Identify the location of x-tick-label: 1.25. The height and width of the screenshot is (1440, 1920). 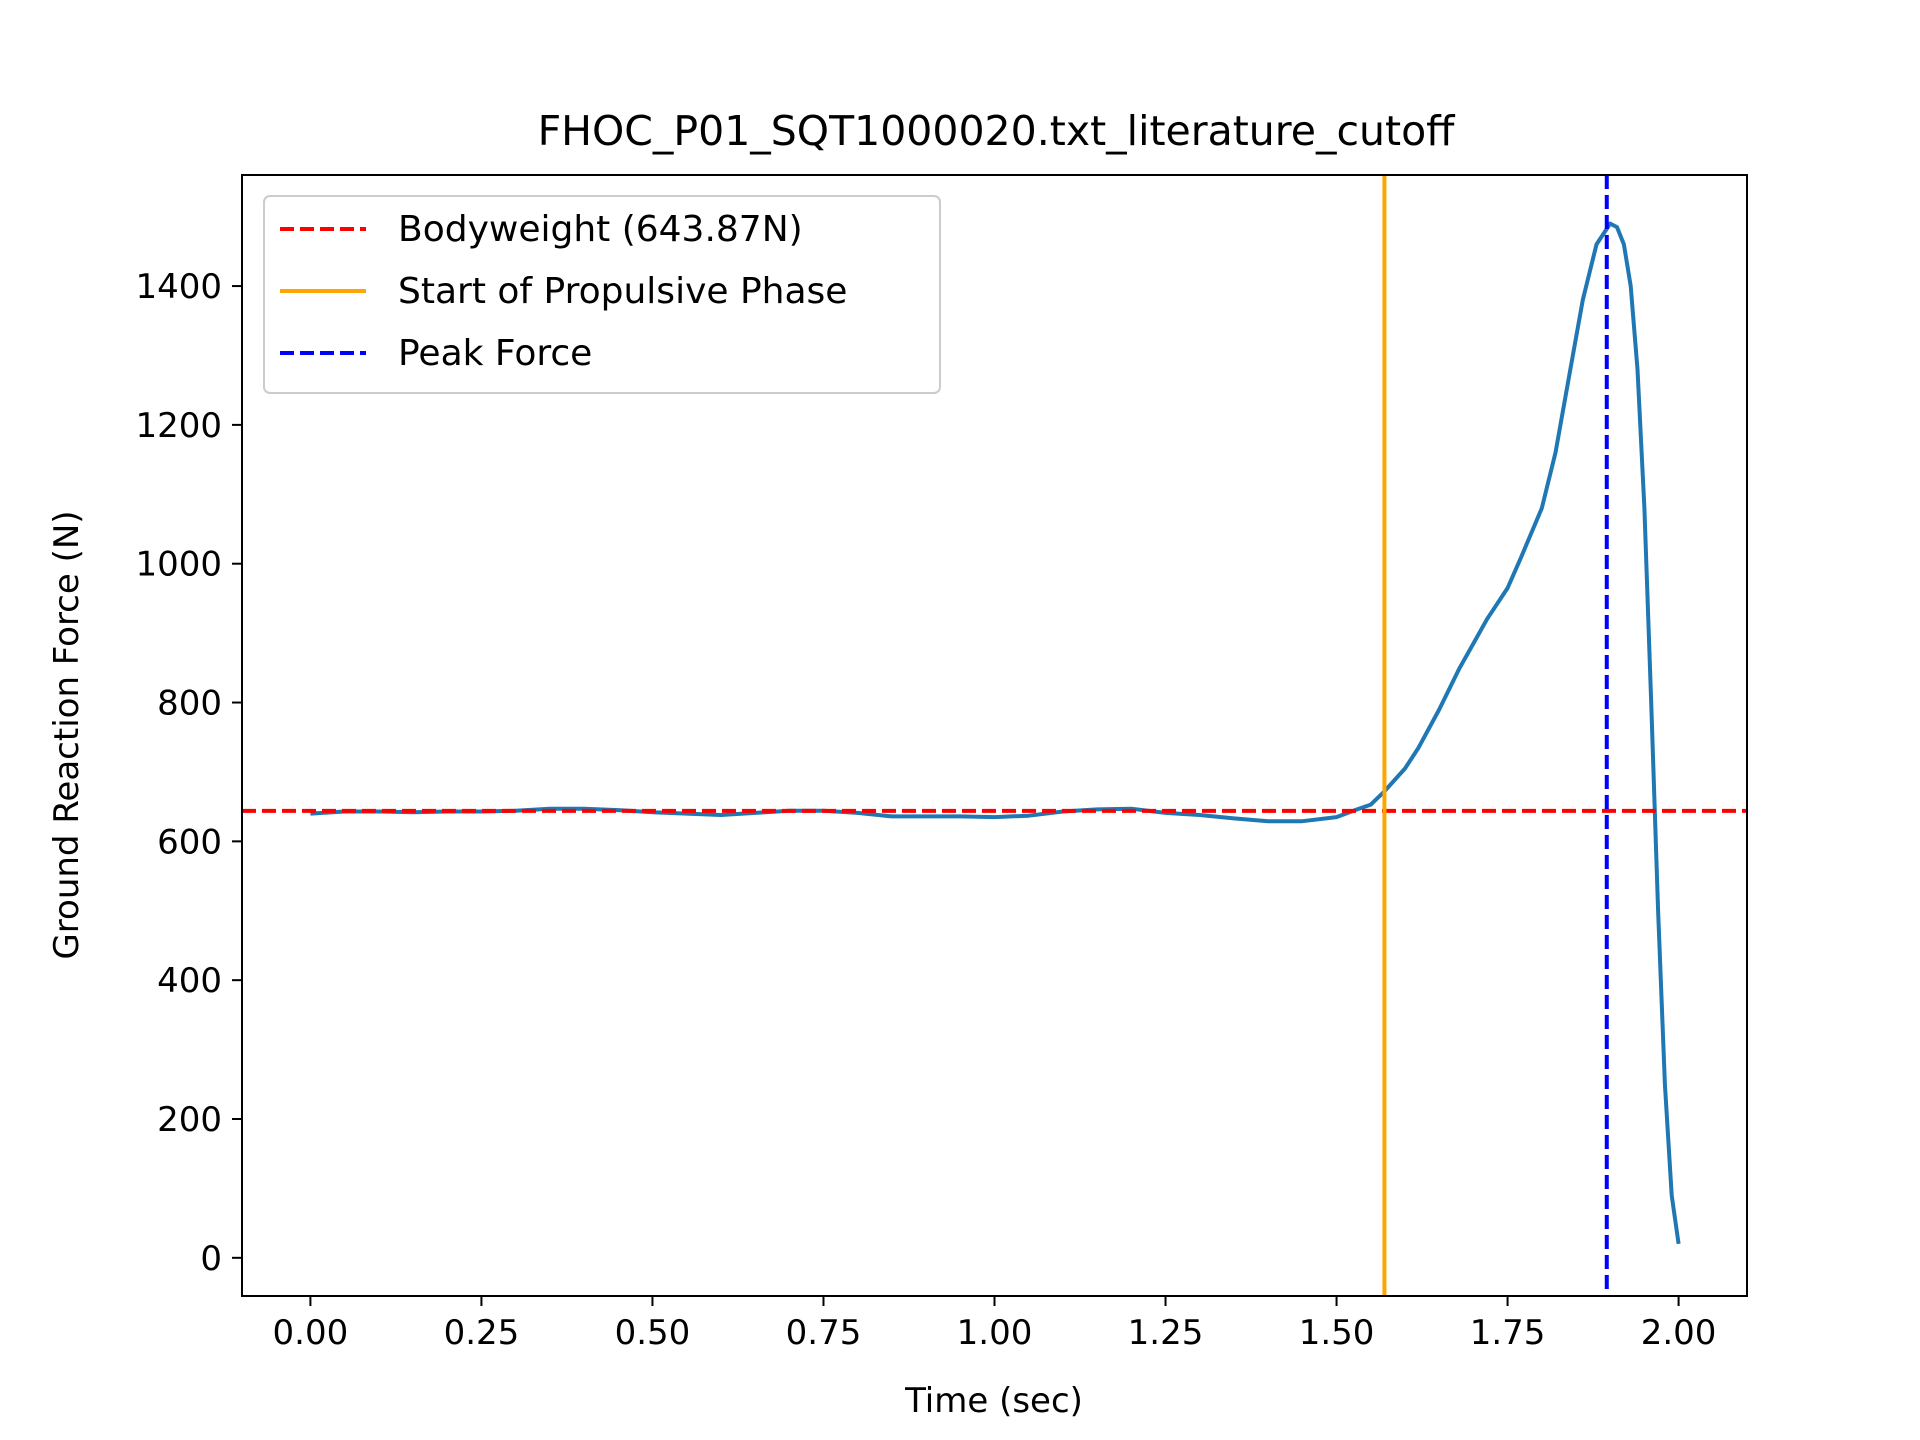
(1166, 1333).